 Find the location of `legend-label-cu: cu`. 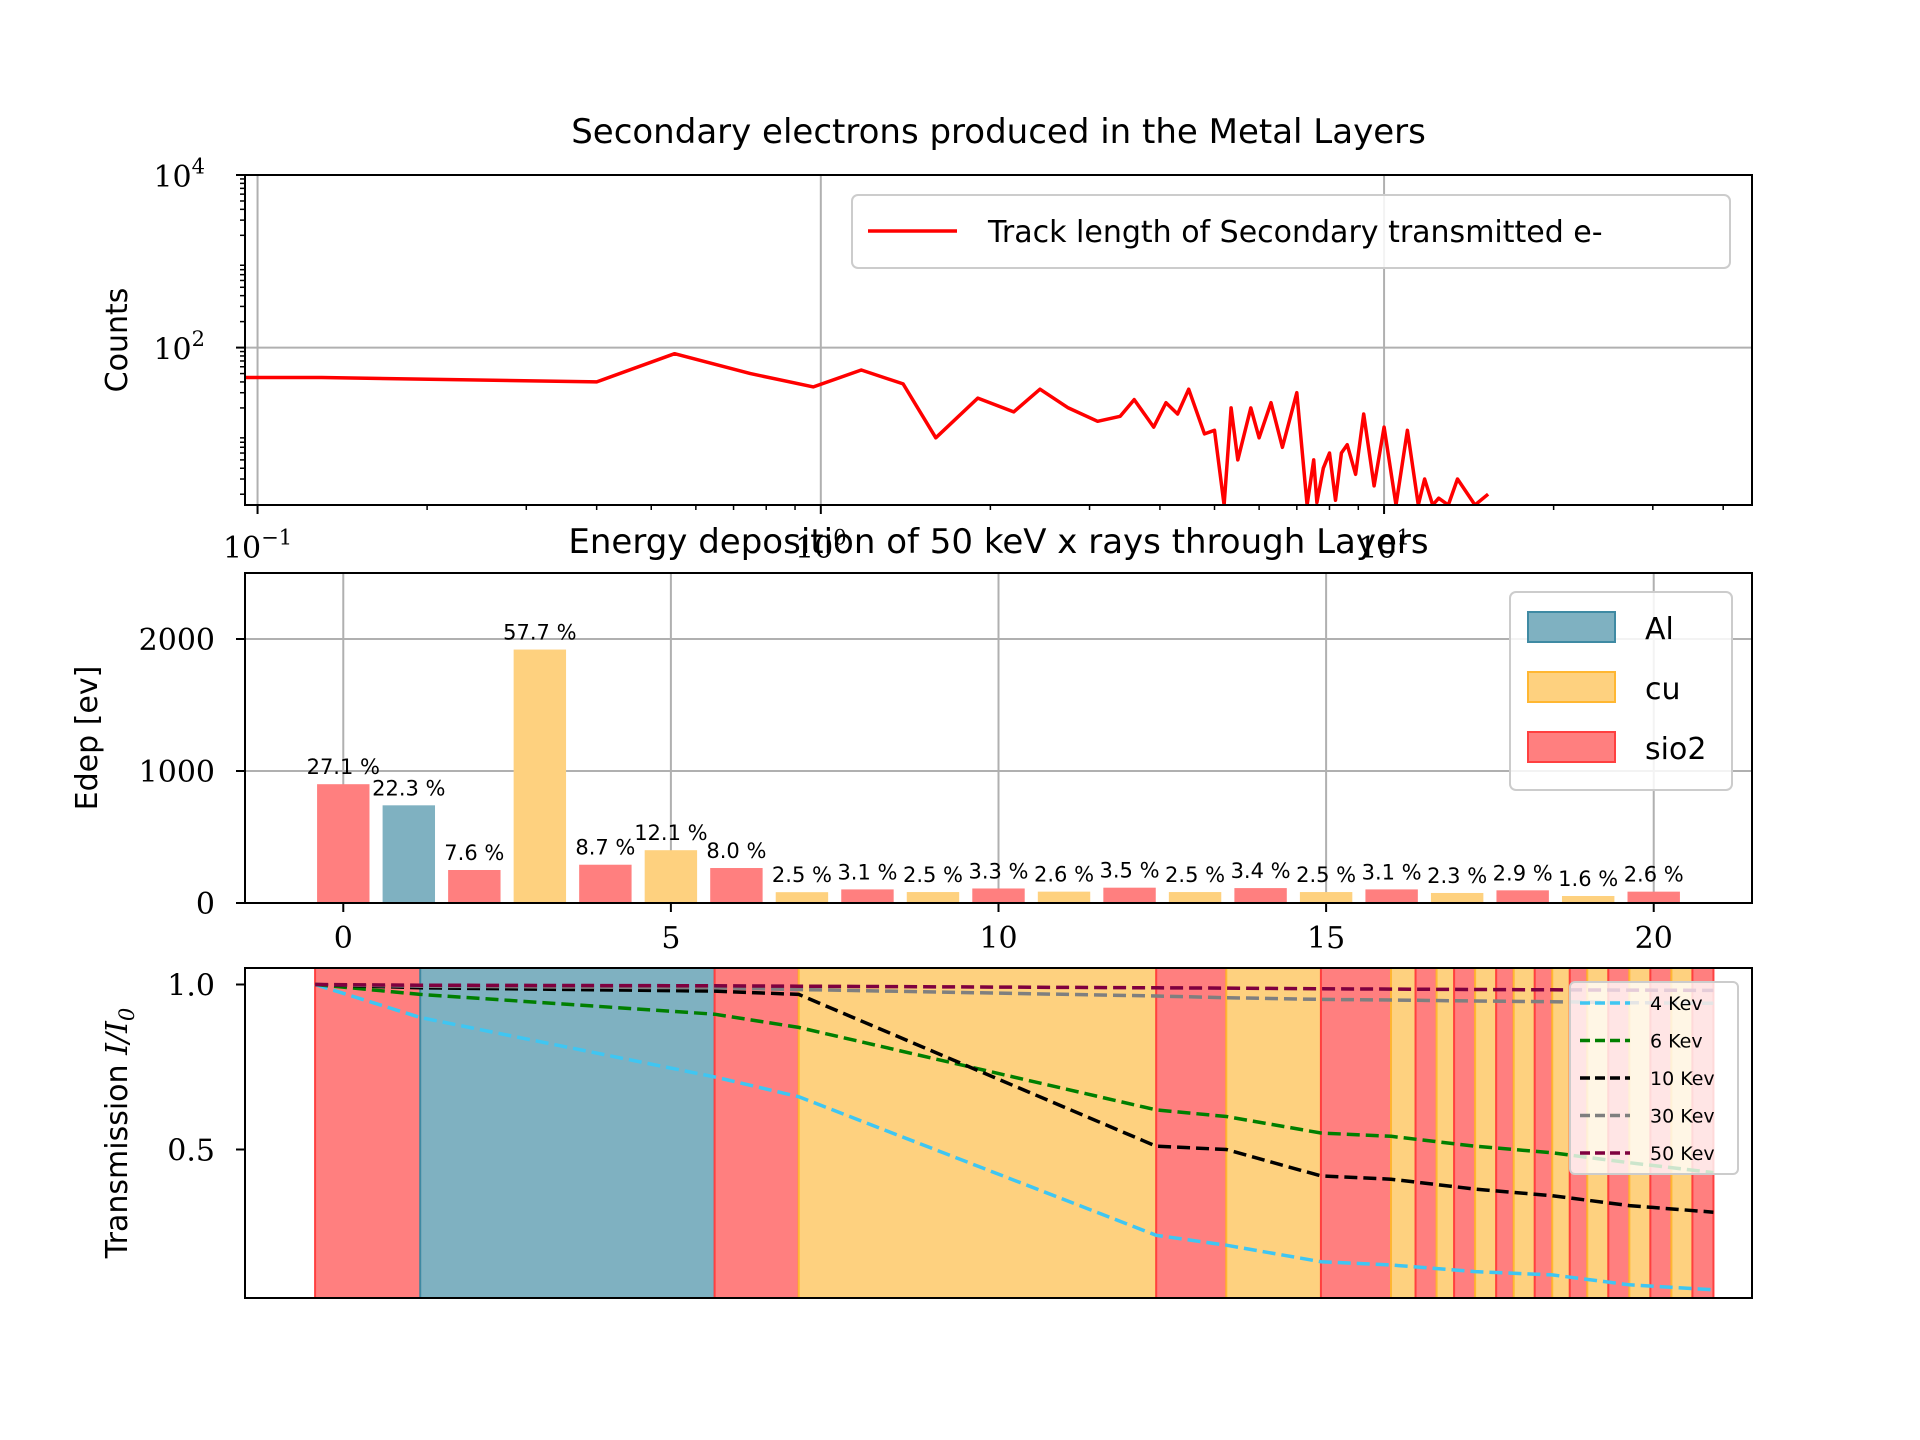

legend-label-cu: cu is located at coordinates (1663, 689).